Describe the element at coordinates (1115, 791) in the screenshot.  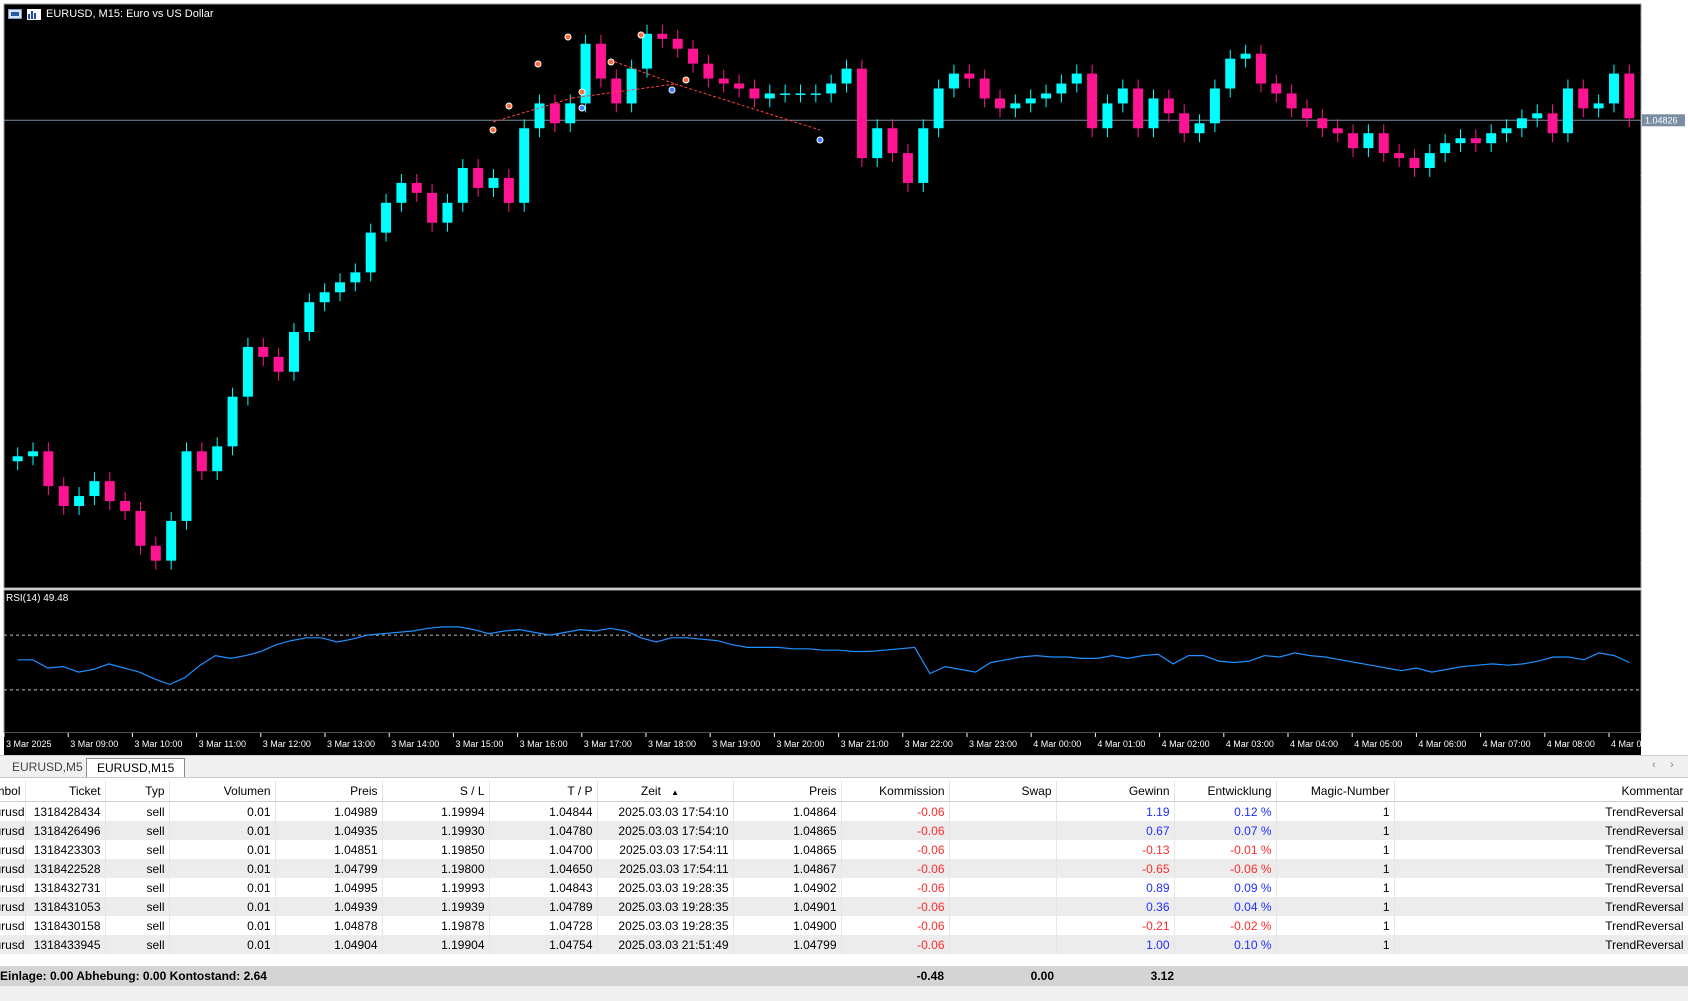
I see `column-header-profit: Gewinn` at that location.